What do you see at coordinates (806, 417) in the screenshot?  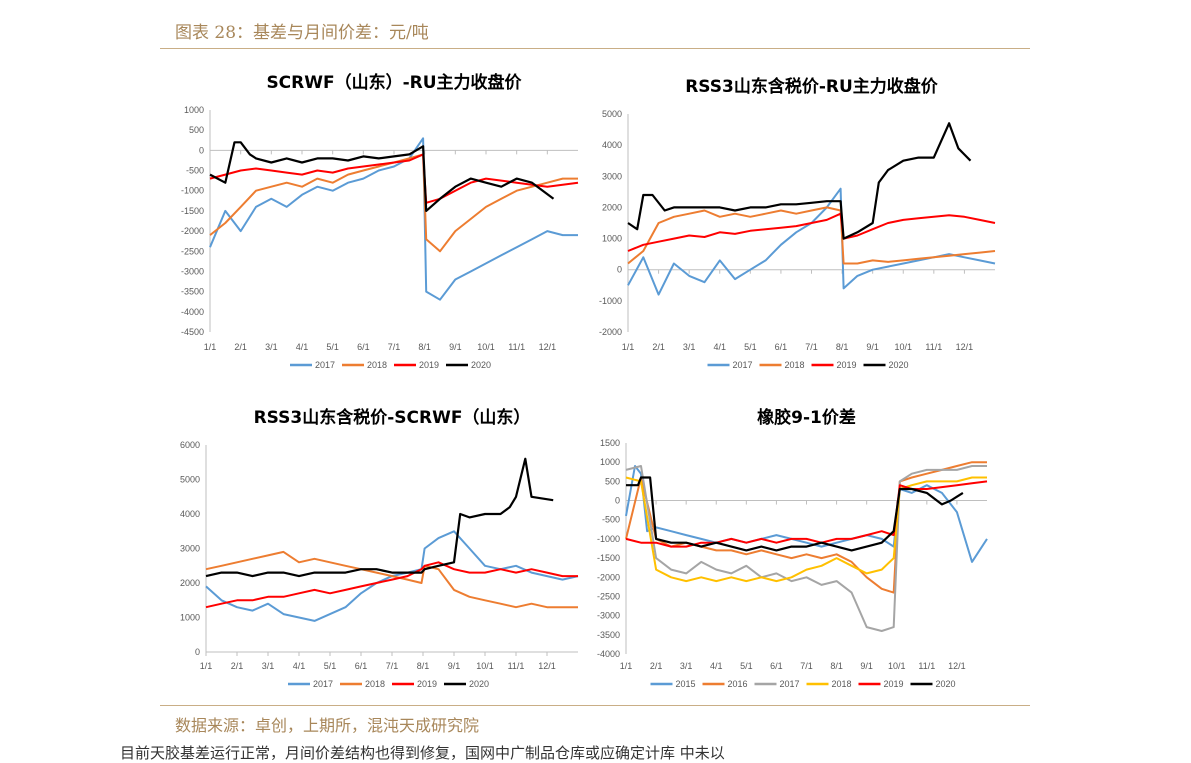 I see `chart-title: 橡胶9-1价差` at bounding box center [806, 417].